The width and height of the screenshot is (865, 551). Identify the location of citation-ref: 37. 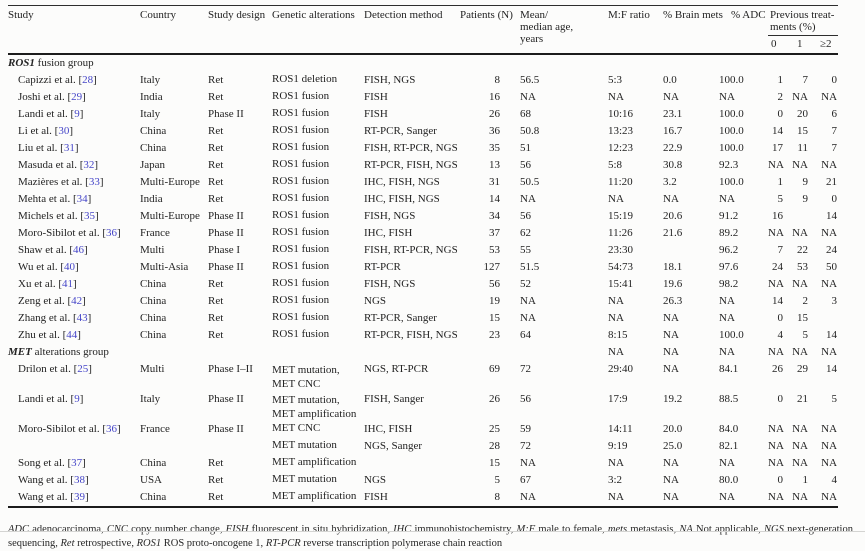
(77, 463).